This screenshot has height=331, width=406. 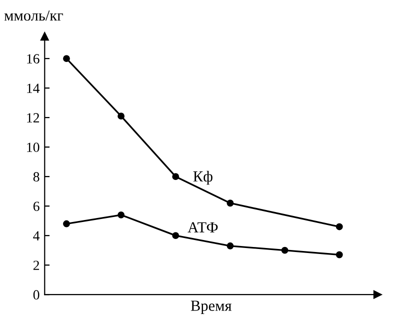 What do you see at coordinates (36, 265) in the screenshot?
I see `y-tick-label: 2` at bounding box center [36, 265].